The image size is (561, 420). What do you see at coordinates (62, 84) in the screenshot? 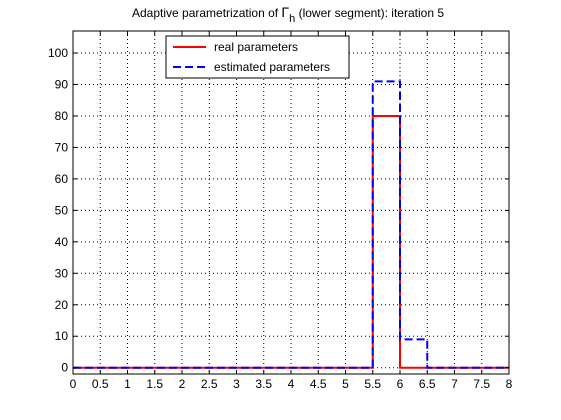
I see `y-tick-label: 90` at bounding box center [62, 84].